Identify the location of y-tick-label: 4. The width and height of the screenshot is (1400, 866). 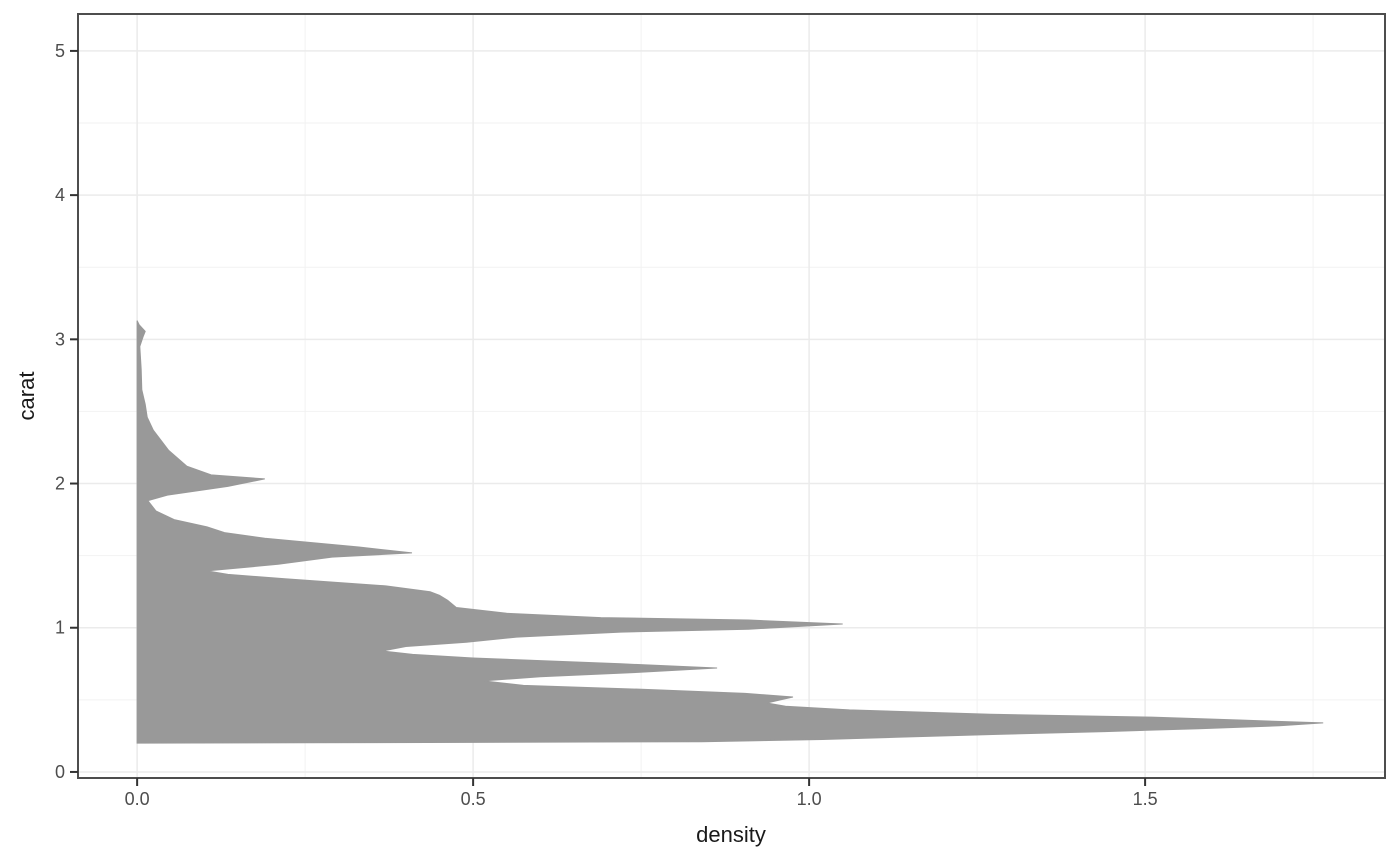
(60, 195).